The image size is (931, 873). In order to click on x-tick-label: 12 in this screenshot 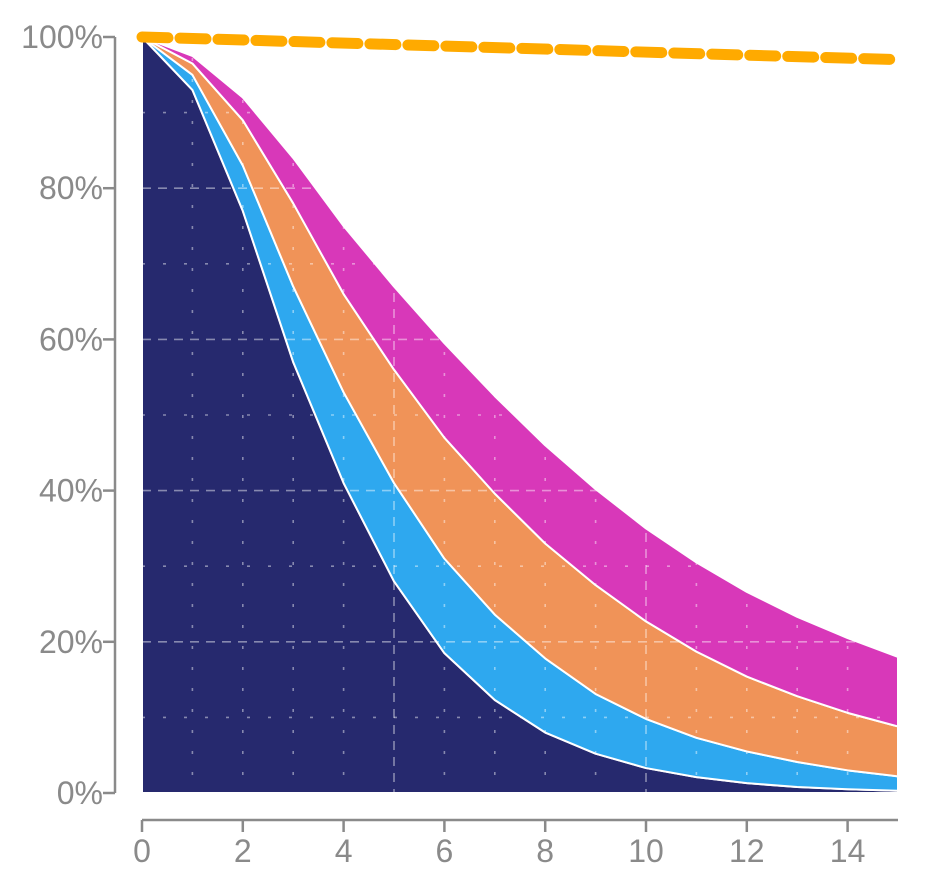, I will do `click(747, 851)`.